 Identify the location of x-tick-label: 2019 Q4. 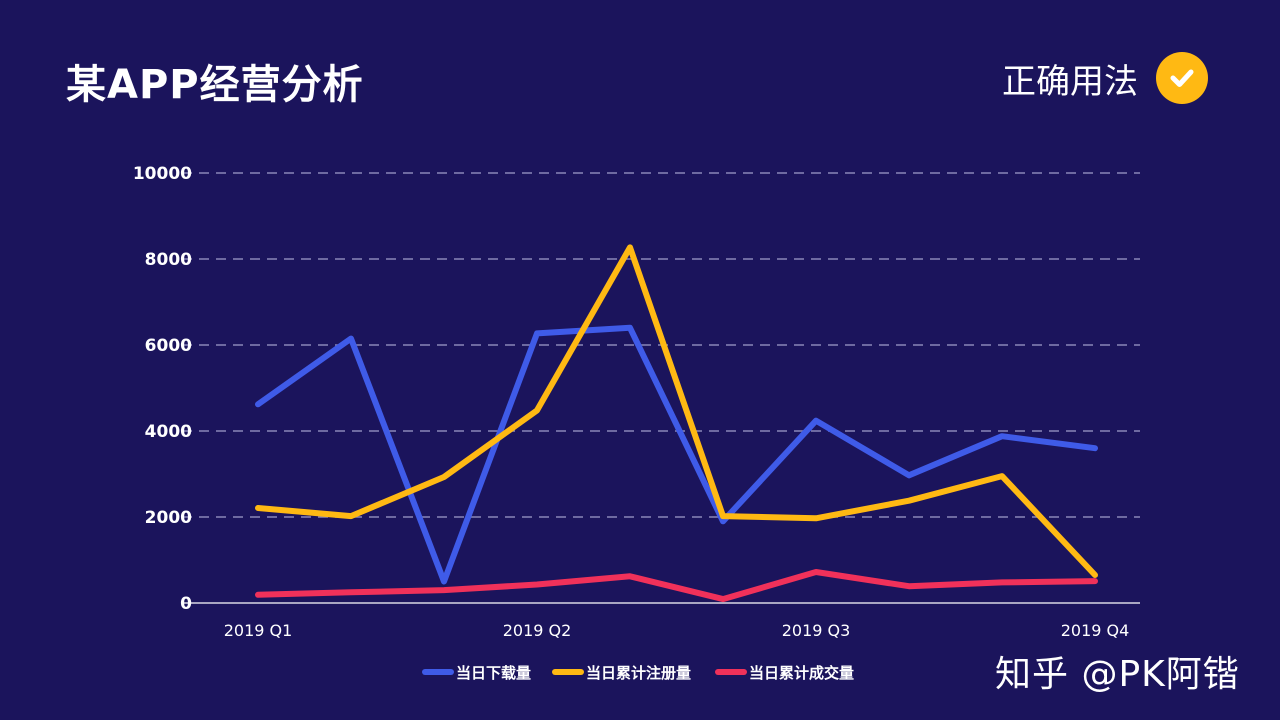
(1095, 630).